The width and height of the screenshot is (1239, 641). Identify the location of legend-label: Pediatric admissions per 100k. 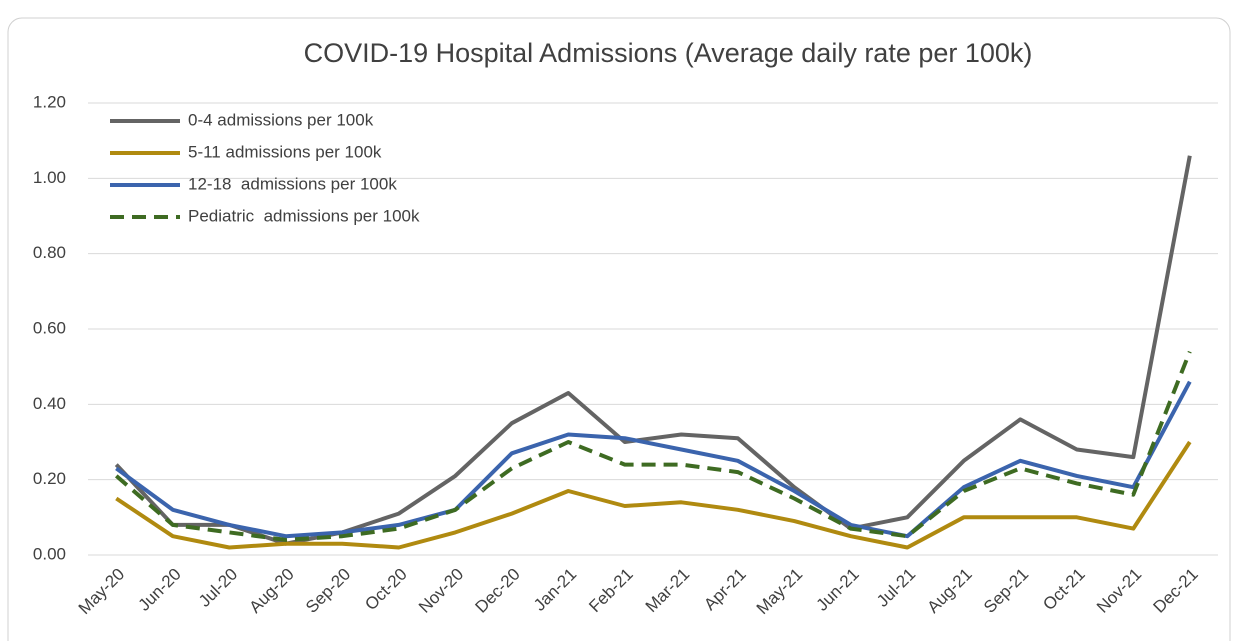
(304, 215).